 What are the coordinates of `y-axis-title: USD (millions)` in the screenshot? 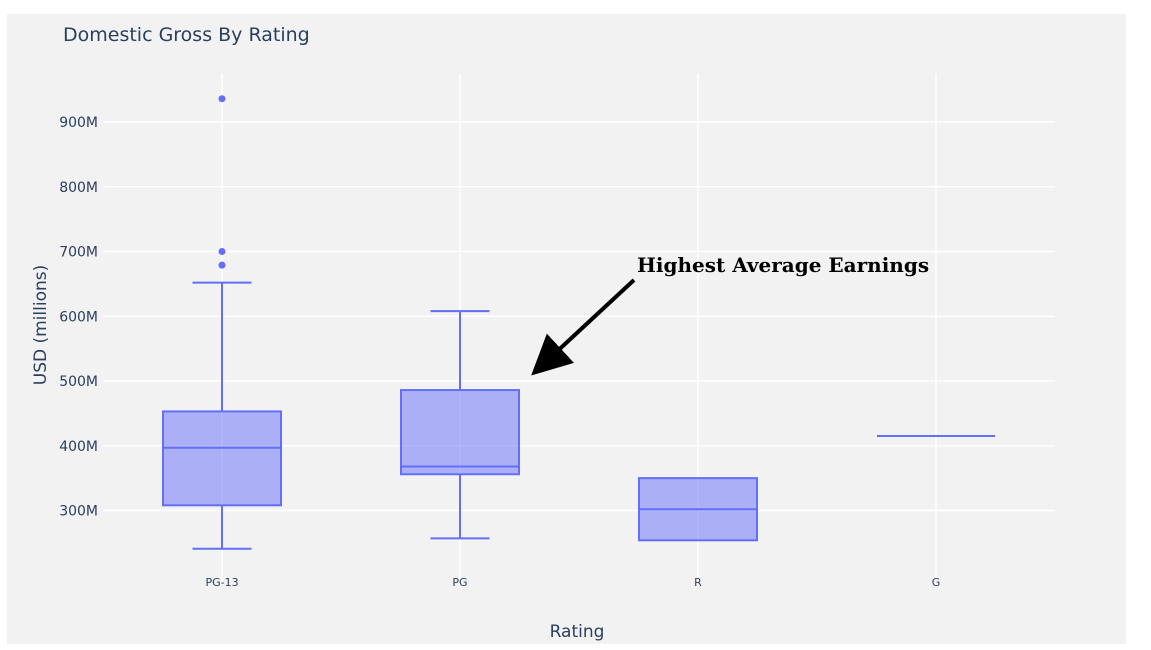 It's located at (41, 325).